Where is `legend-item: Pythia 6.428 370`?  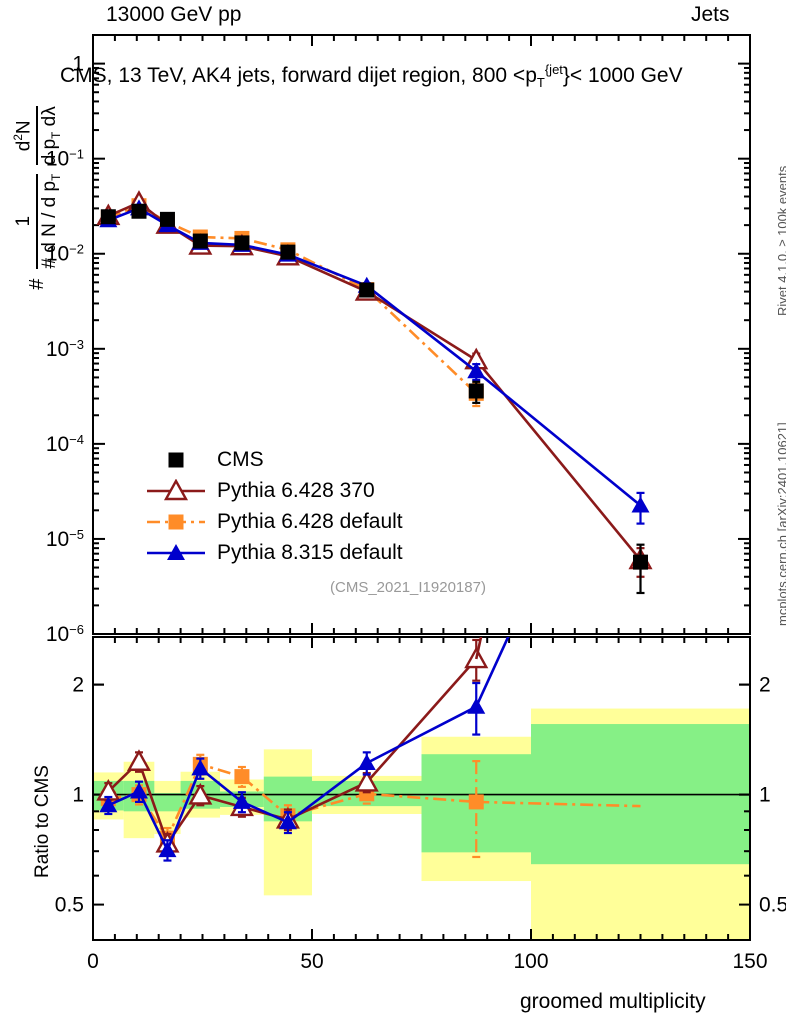
legend-item: Pythia 6.428 370 is located at coordinates (274, 490).